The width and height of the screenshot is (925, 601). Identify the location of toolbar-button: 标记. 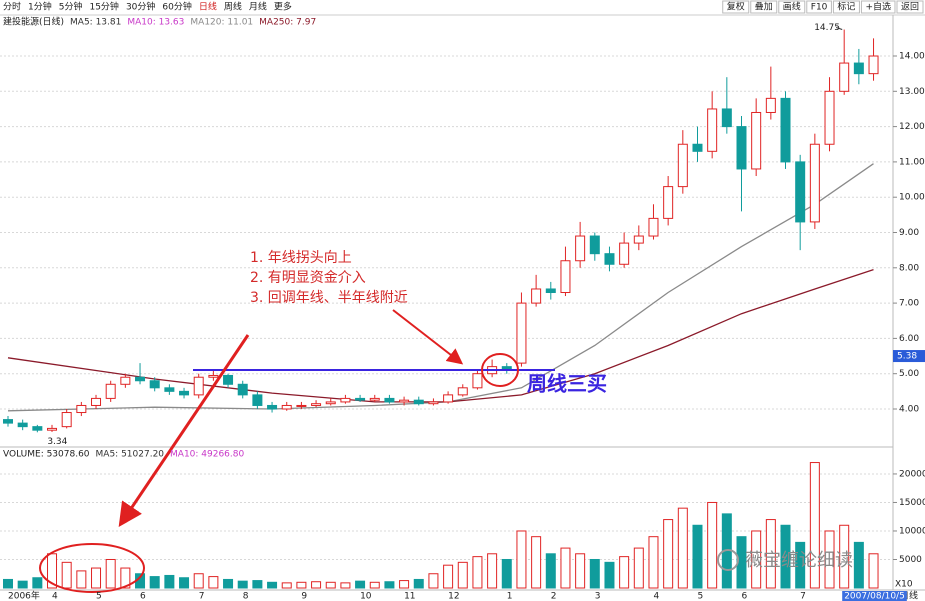
(846, 7).